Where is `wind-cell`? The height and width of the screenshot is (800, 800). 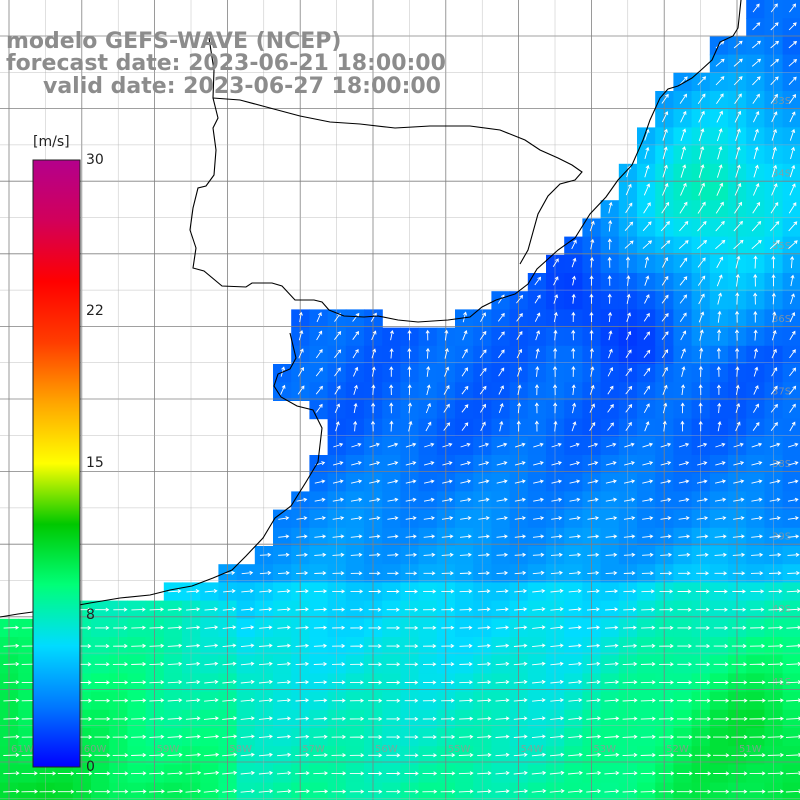 wind-cell is located at coordinates (683, 82).